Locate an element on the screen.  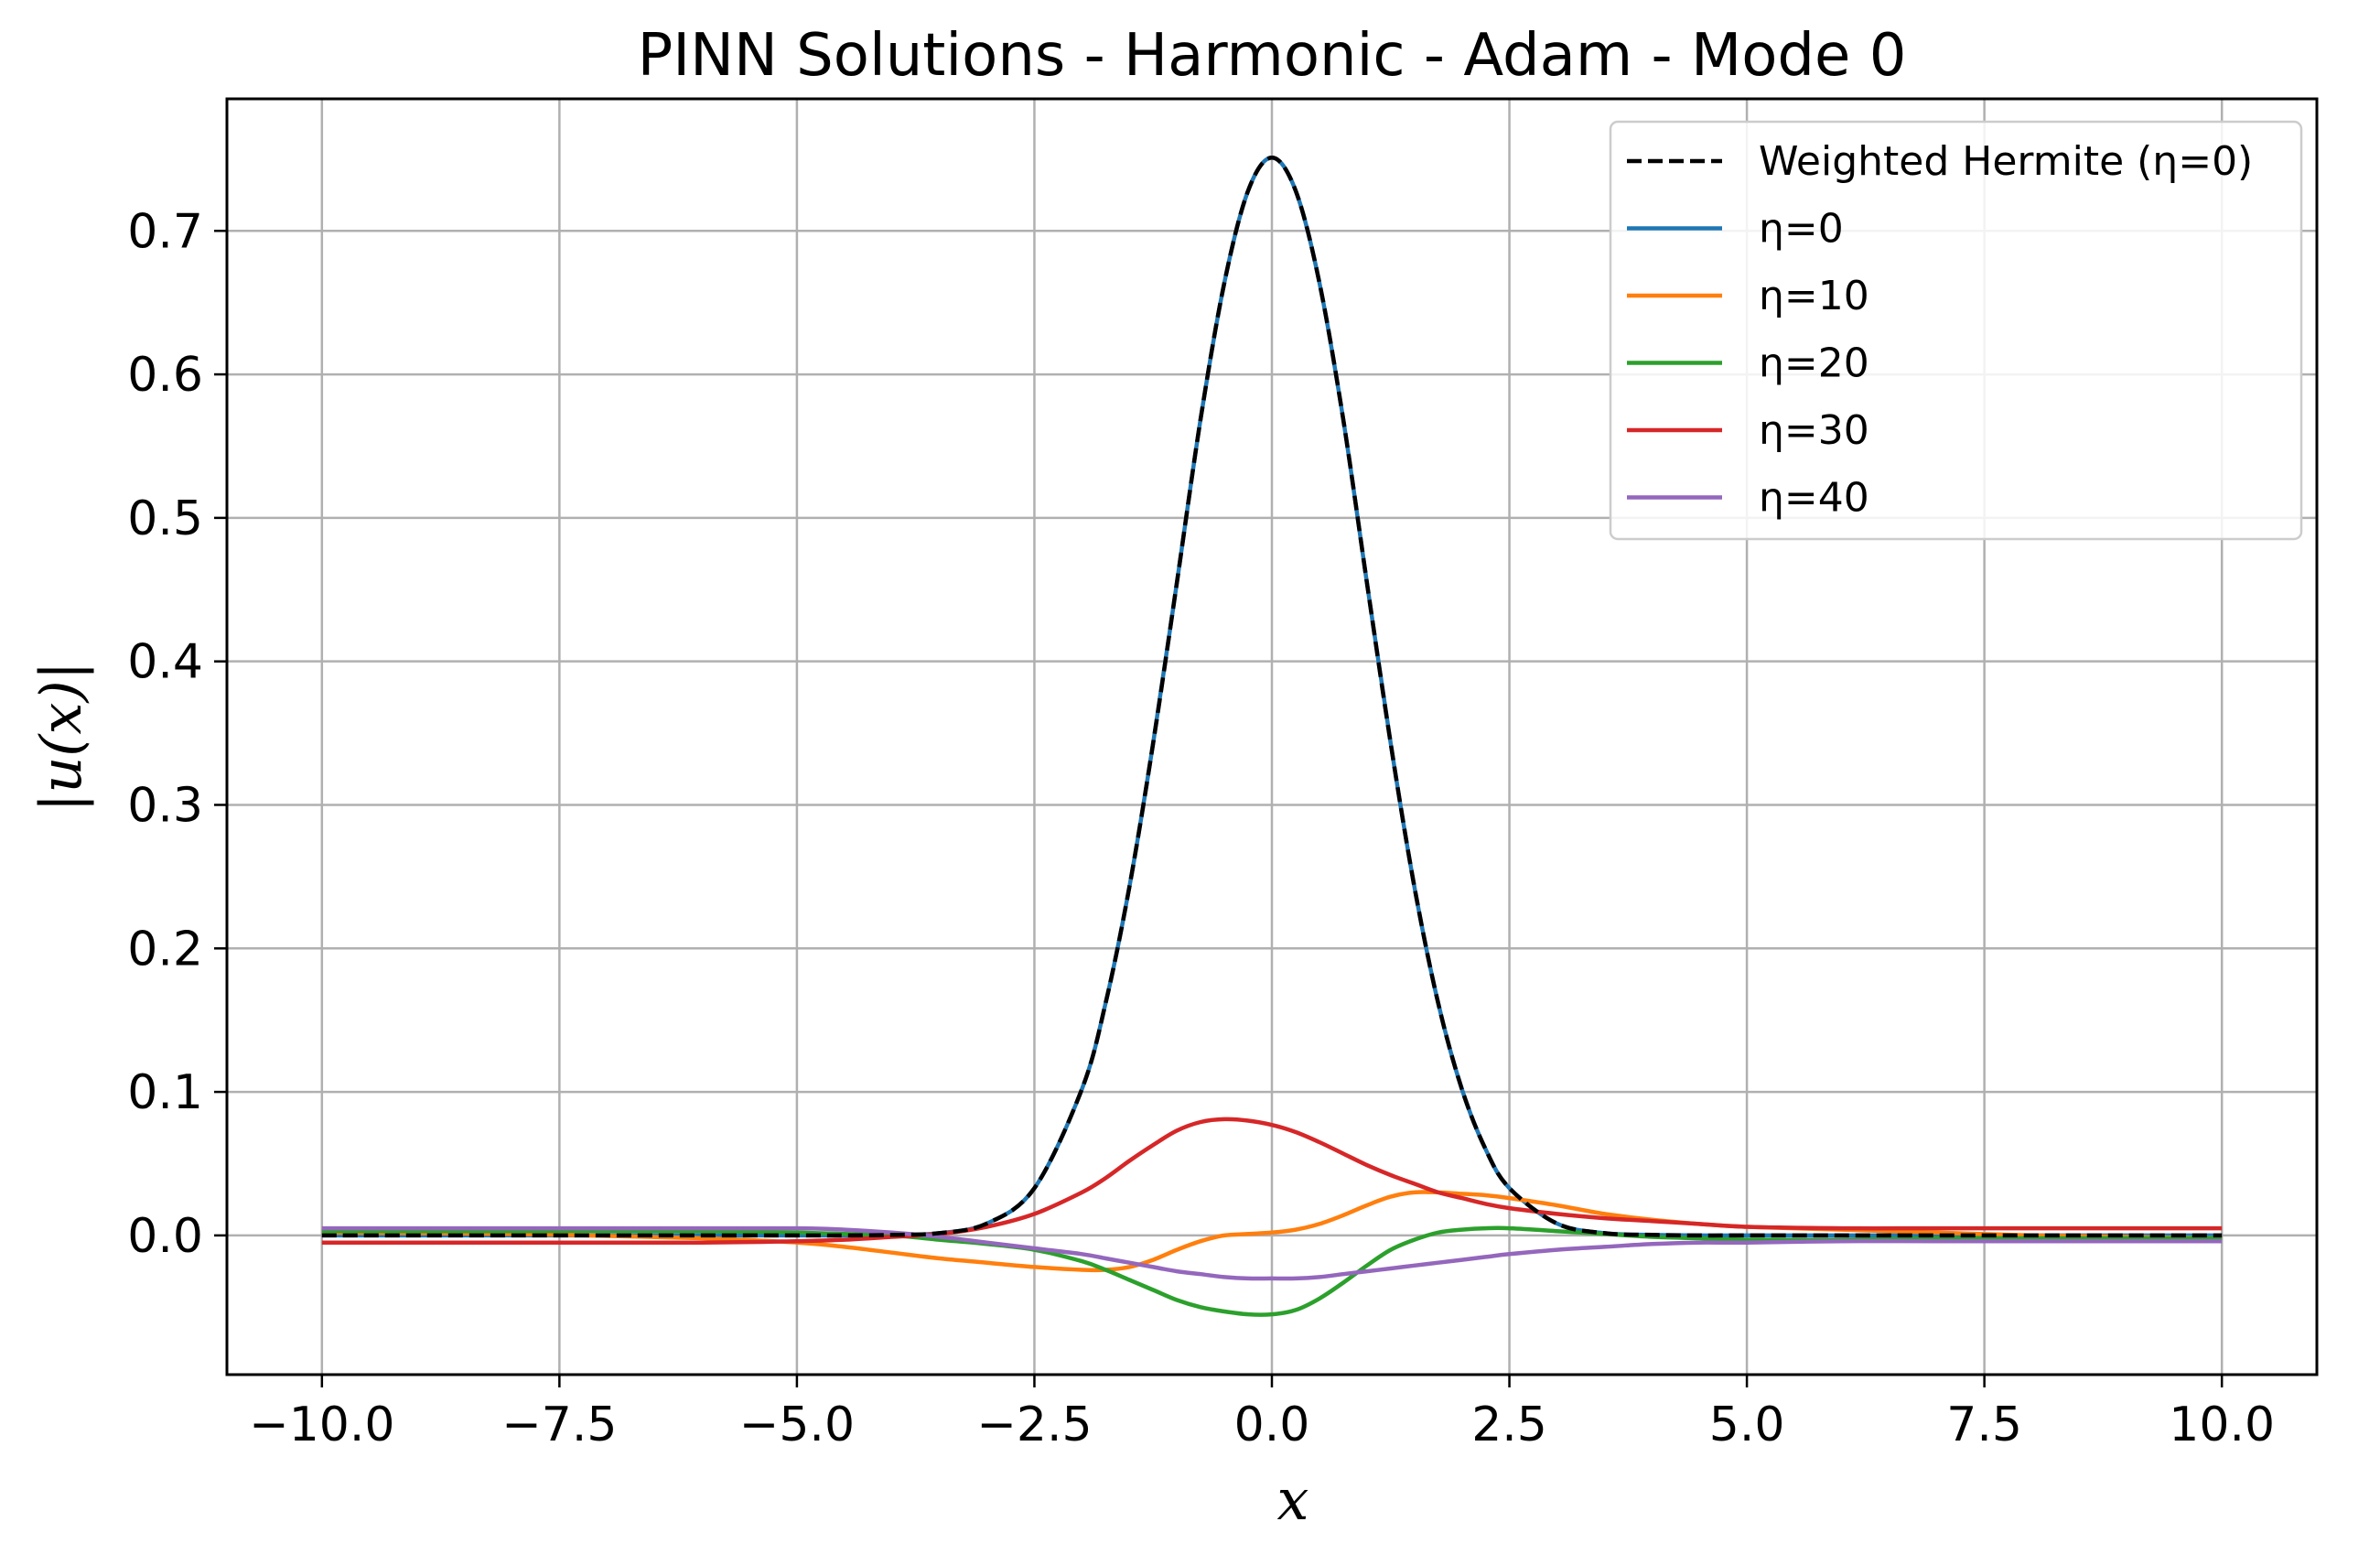
x-tick-label: 0.0 is located at coordinates (1272, 1425).